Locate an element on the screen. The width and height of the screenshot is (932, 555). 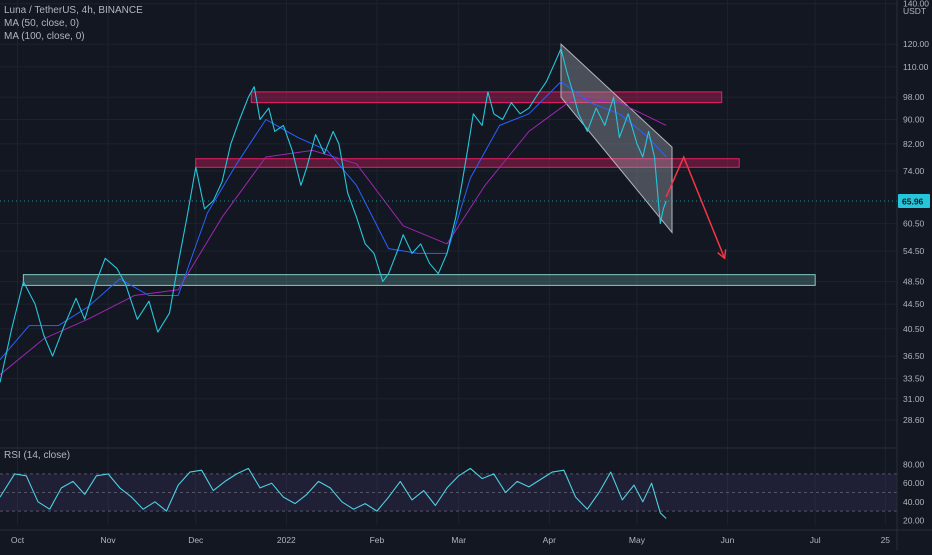
time-tick-label: 25 is located at coordinates (886, 540).